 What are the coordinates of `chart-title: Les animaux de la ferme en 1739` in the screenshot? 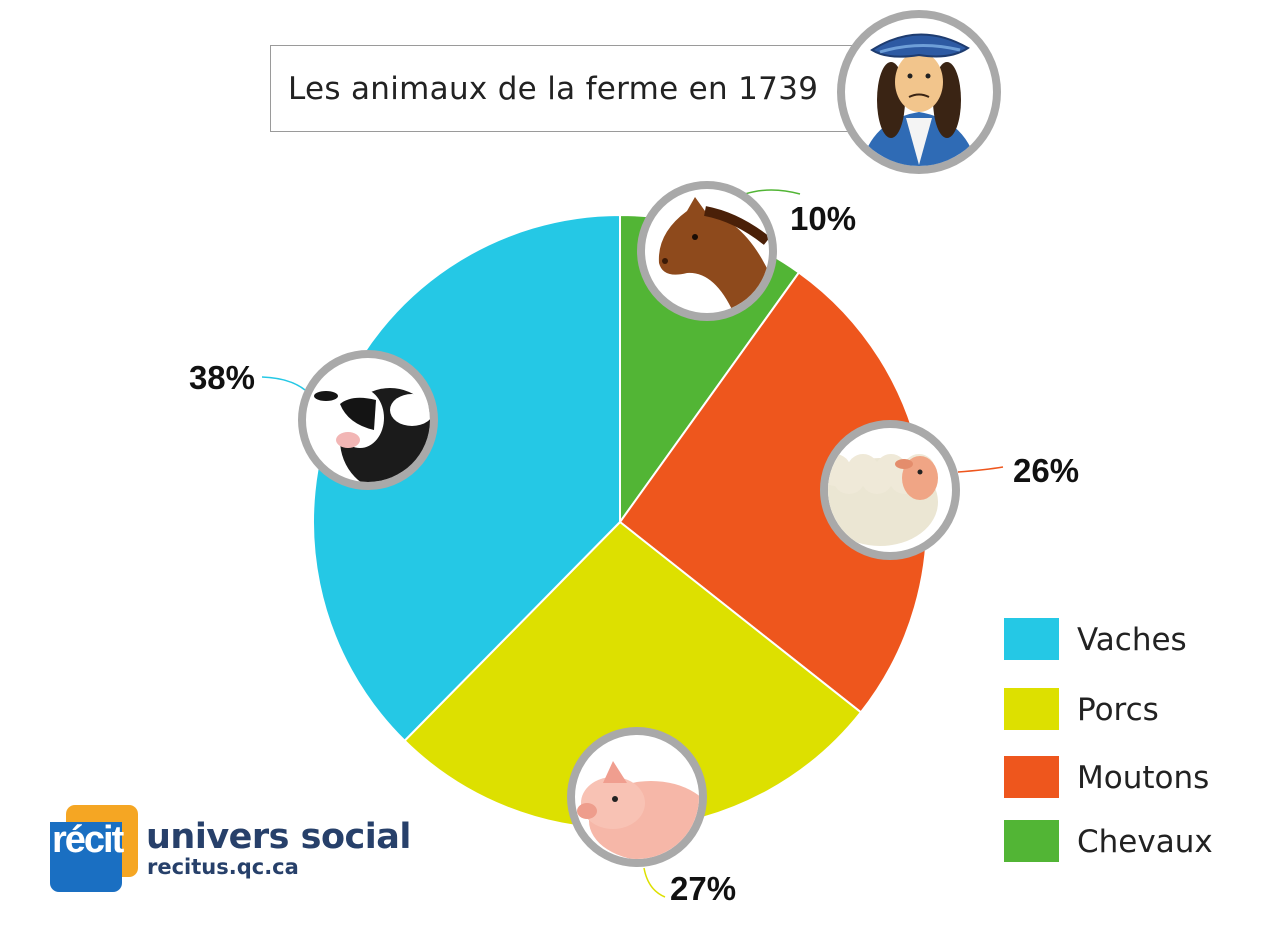 It's located at (553, 89).